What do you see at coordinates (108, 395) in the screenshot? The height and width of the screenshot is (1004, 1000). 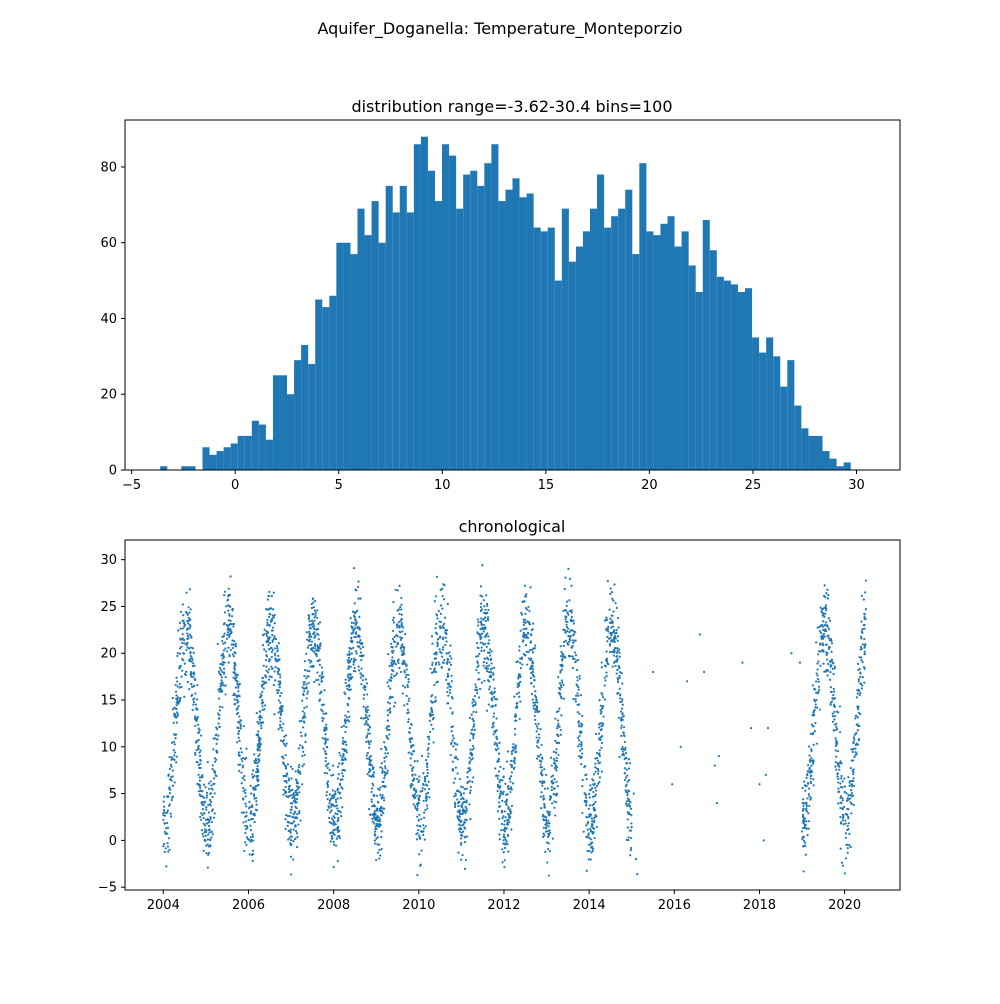 I see `histogram-y-tick-label: 20` at bounding box center [108, 395].